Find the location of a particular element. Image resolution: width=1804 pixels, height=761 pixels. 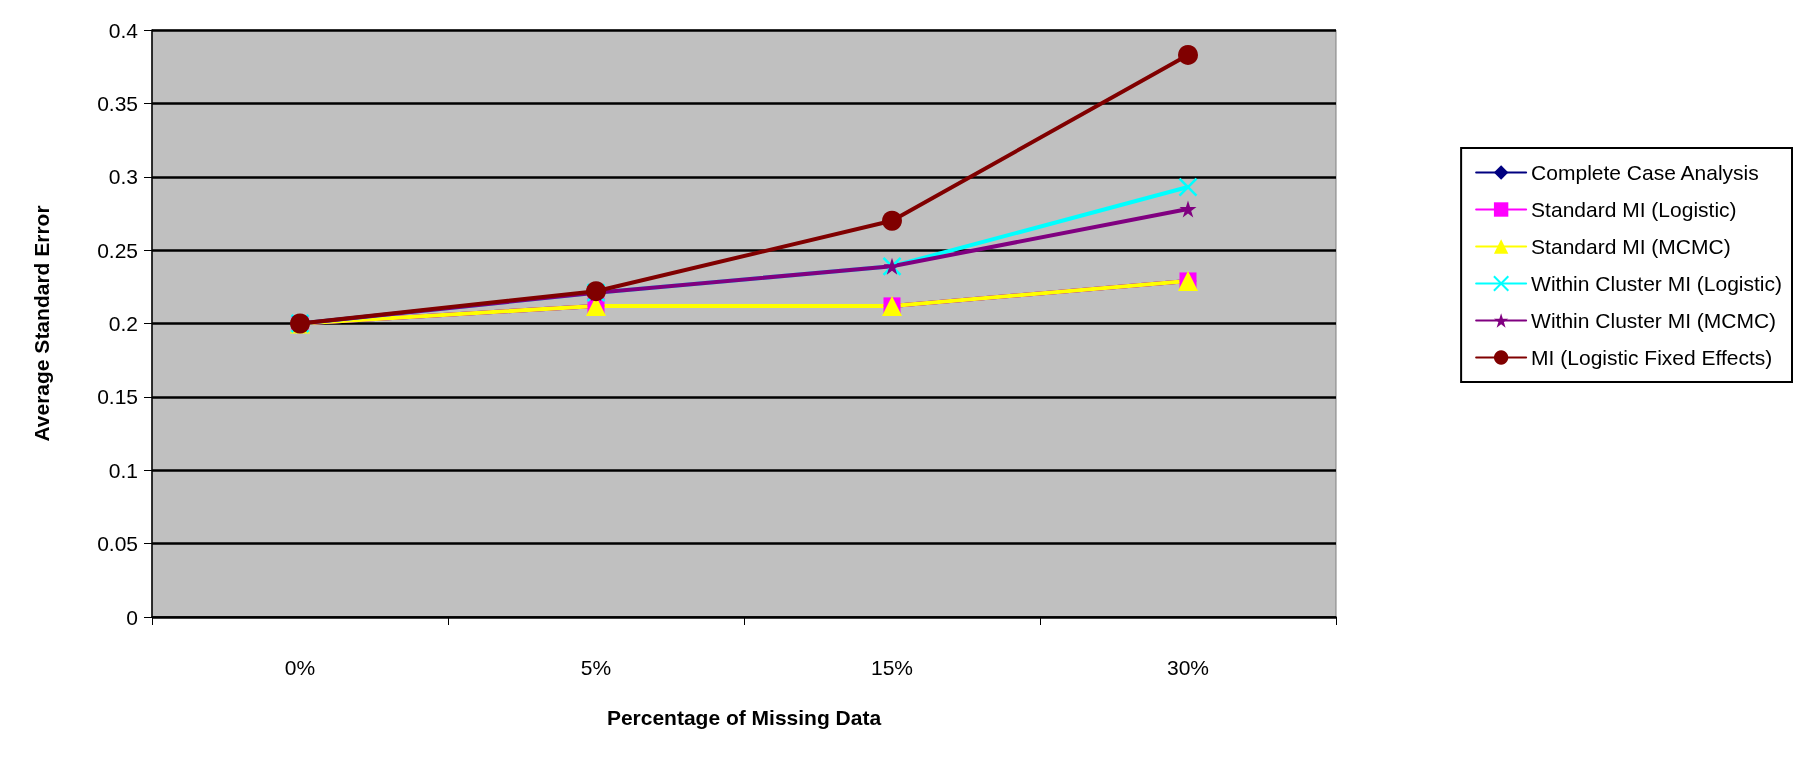

legend-label: Standard MI (MCMC) is located at coordinates (1631, 246).